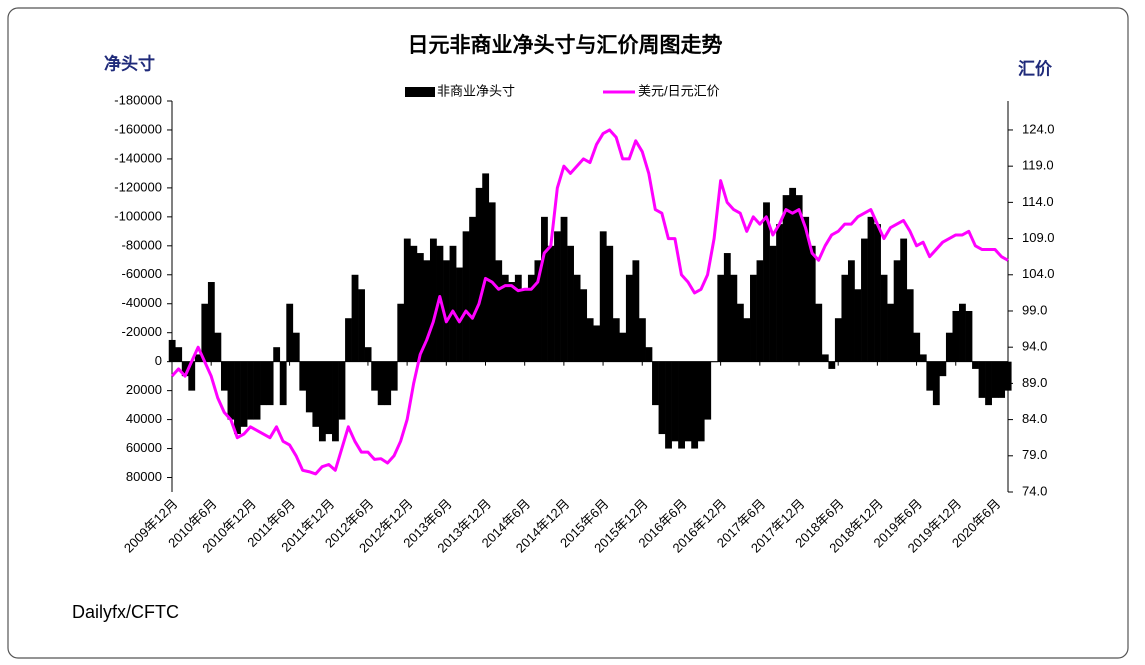 The image size is (1145, 665). Describe the element at coordinates (679, 90) in the screenshot. I see `legend-label: 美元/日元汇价` at that location.